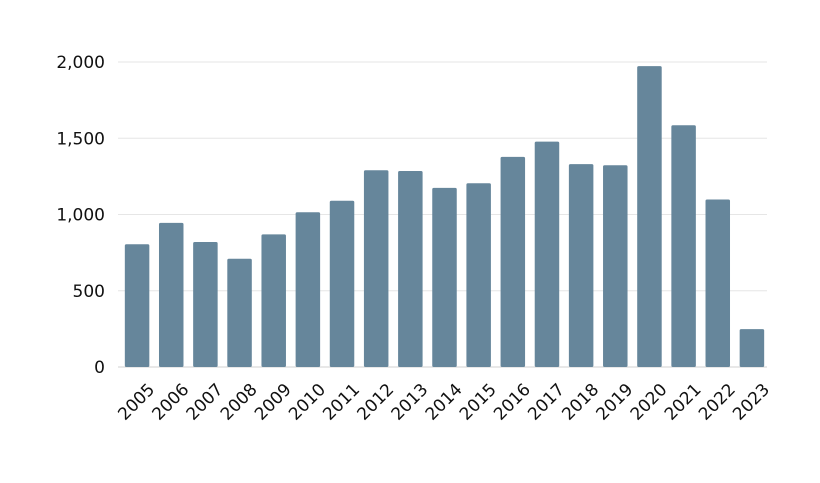 The image size is (820, 483). What do you see at coordinates (136, 402) in the screenshot?
I see `x-tick-label: 2005` at bounding box center [136, 402].